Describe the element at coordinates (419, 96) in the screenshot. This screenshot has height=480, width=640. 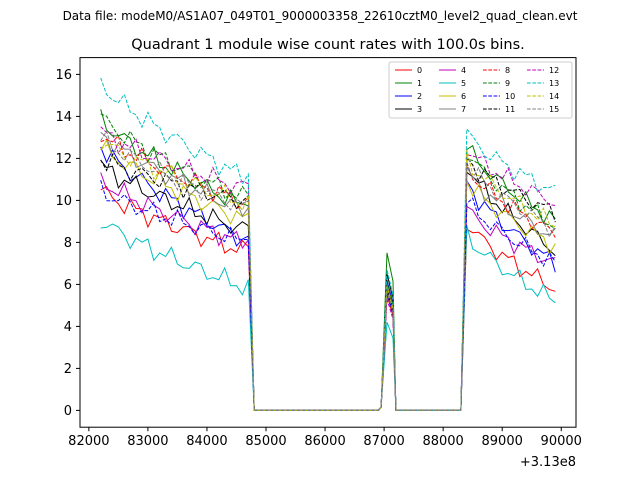
I see `legend-label-2: 2` at that location.